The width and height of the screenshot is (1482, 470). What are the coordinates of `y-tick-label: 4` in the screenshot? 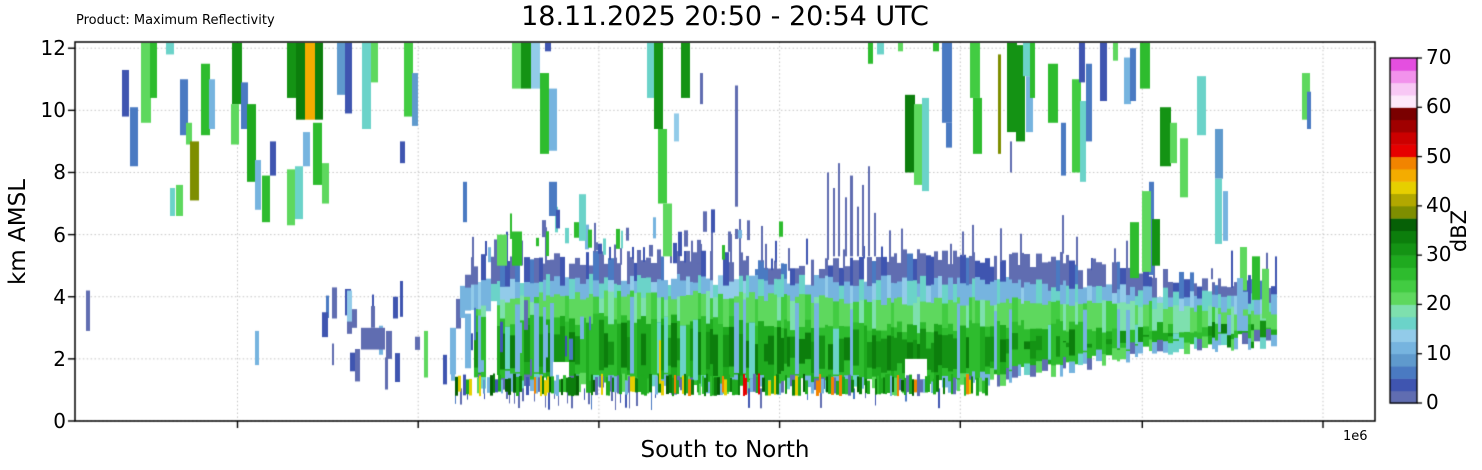 It's located at (59, 296).